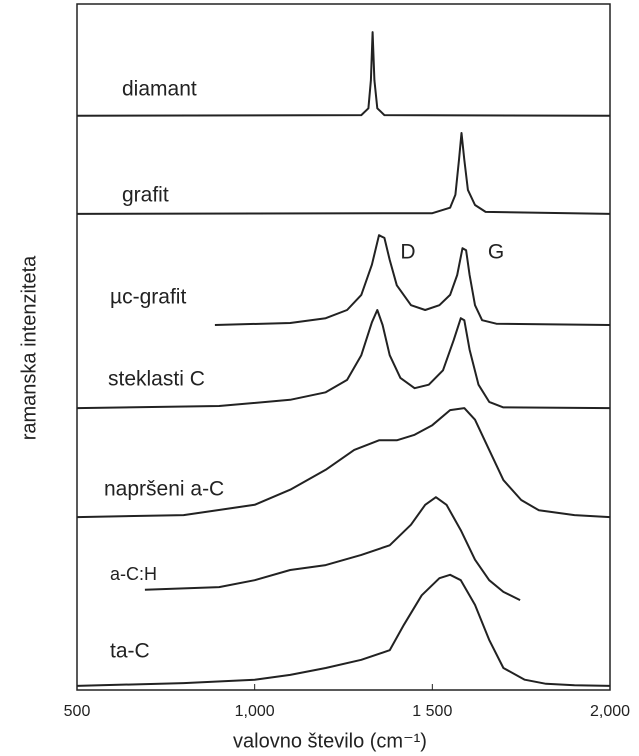 The width and height of the screenshot is (639, 756). Describe the element at coordinates (156, 379) in the screenshot. I see `series-label: steklasti C` at that location.